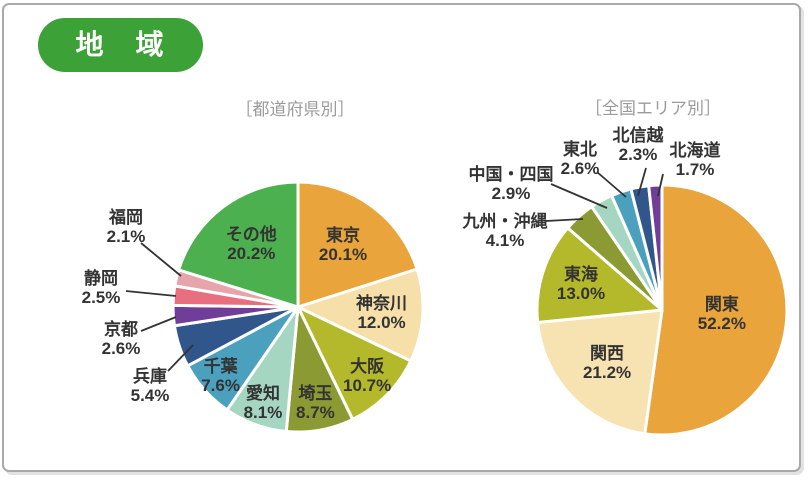 The height and width of the screenshot is (488, 809). What do you see at coordinates (120, 45) in the screenshot?
I see `region-badge: 地 域` at bounding box center [120, 45].